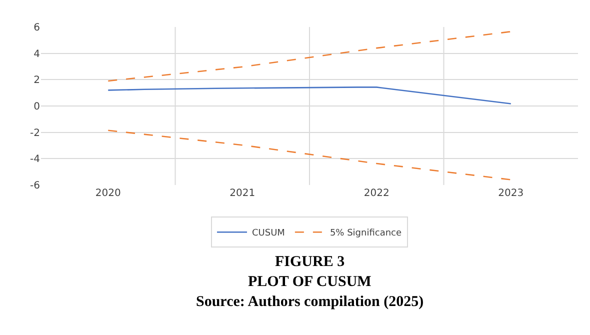  Describe the element at coordinates (35, 133) in the screenshot. I see `y-tick-label: -2` at that location.